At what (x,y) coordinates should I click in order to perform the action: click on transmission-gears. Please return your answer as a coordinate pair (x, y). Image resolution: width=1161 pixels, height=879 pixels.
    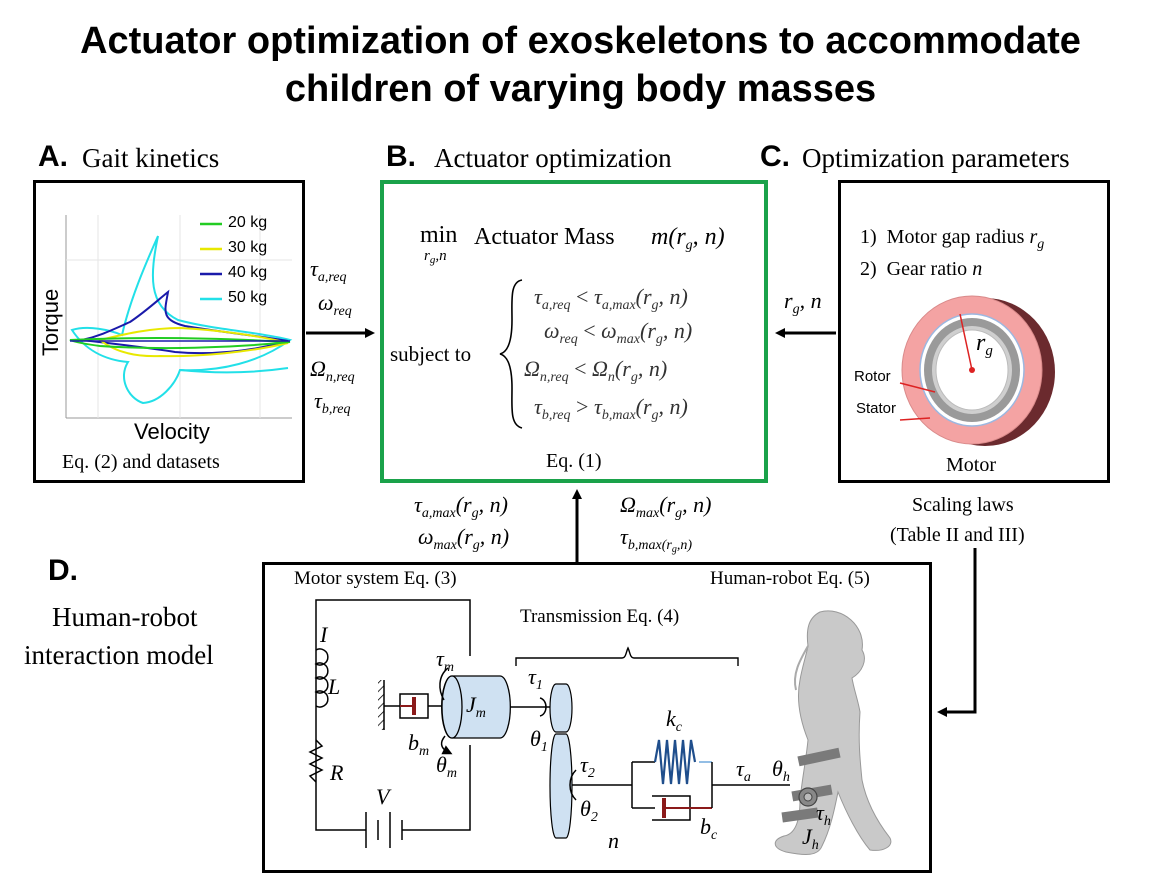
    Looking at the image, I should click on (590, 761).